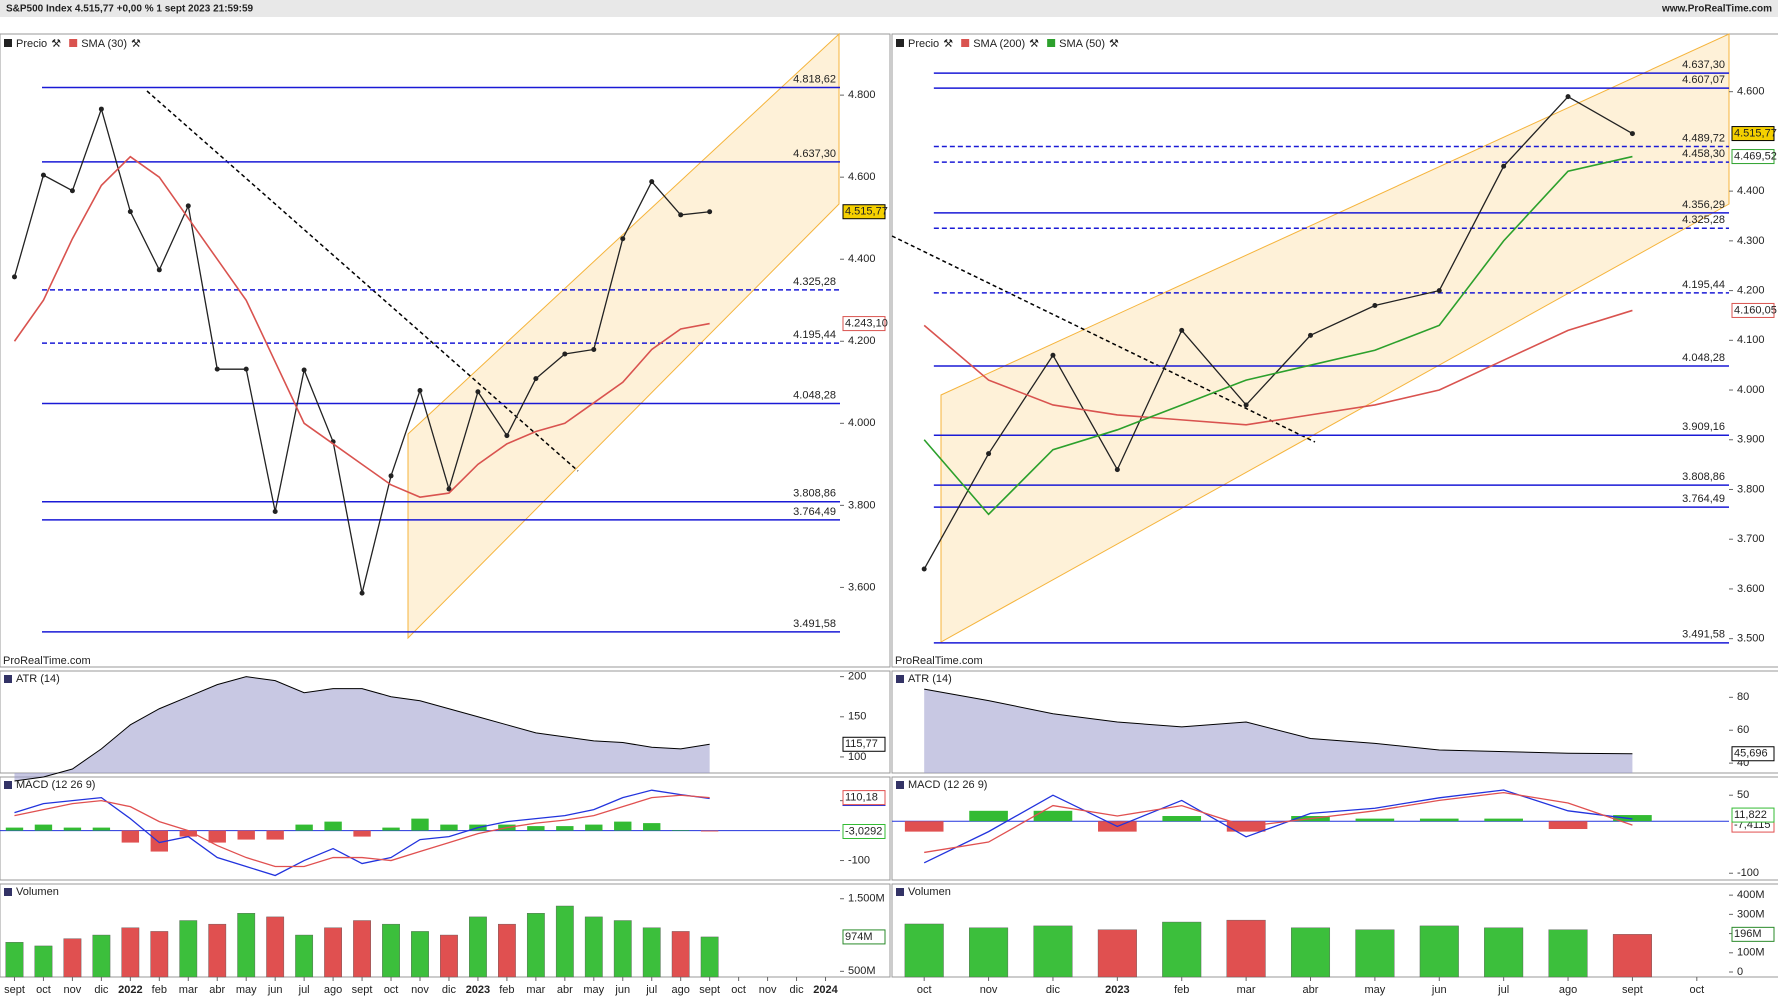  What do you see at coordinates (939, 661) in the screenshot?
I see `watermark: ProRealTime.com` at bounding box center [939, 661].